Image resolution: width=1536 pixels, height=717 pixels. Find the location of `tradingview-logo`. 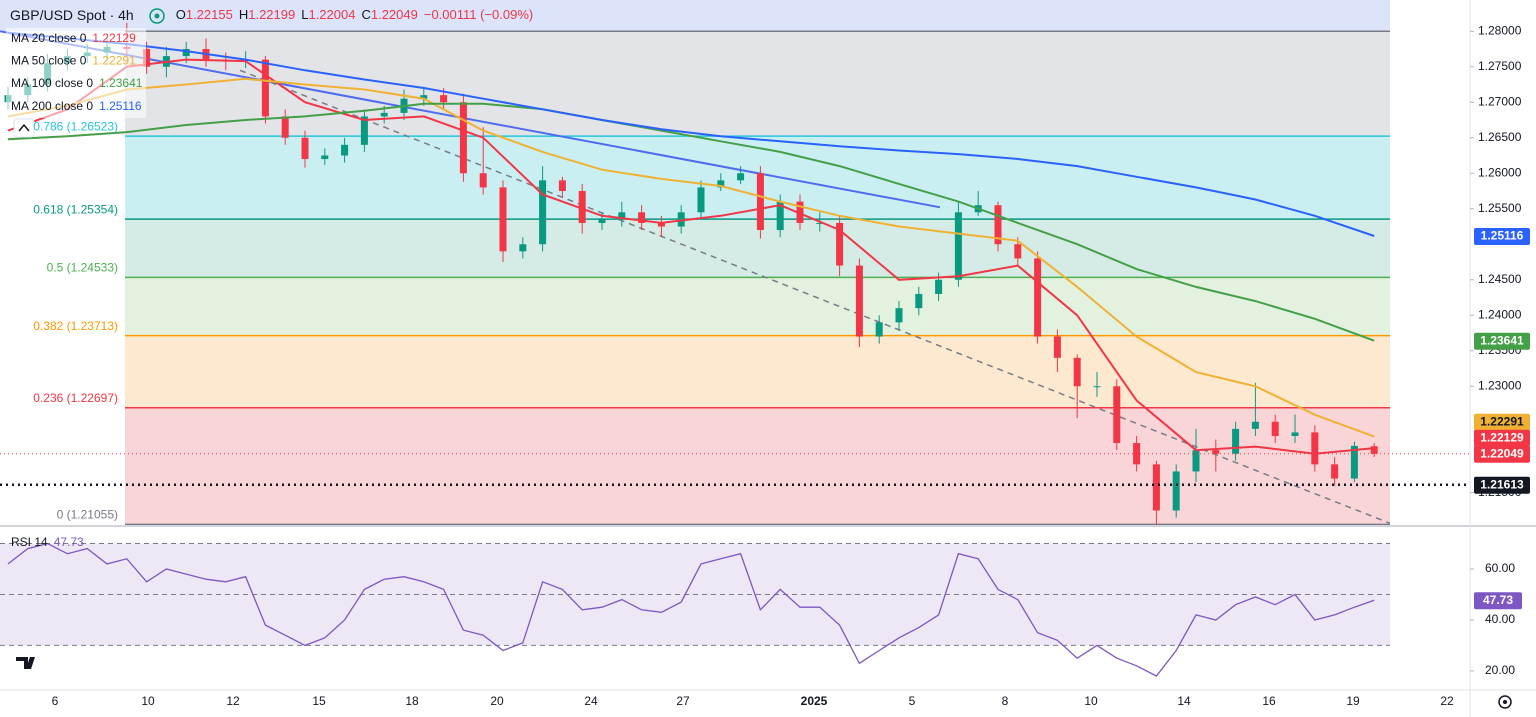

tradingview-logo is located at coordinates (25, 663).